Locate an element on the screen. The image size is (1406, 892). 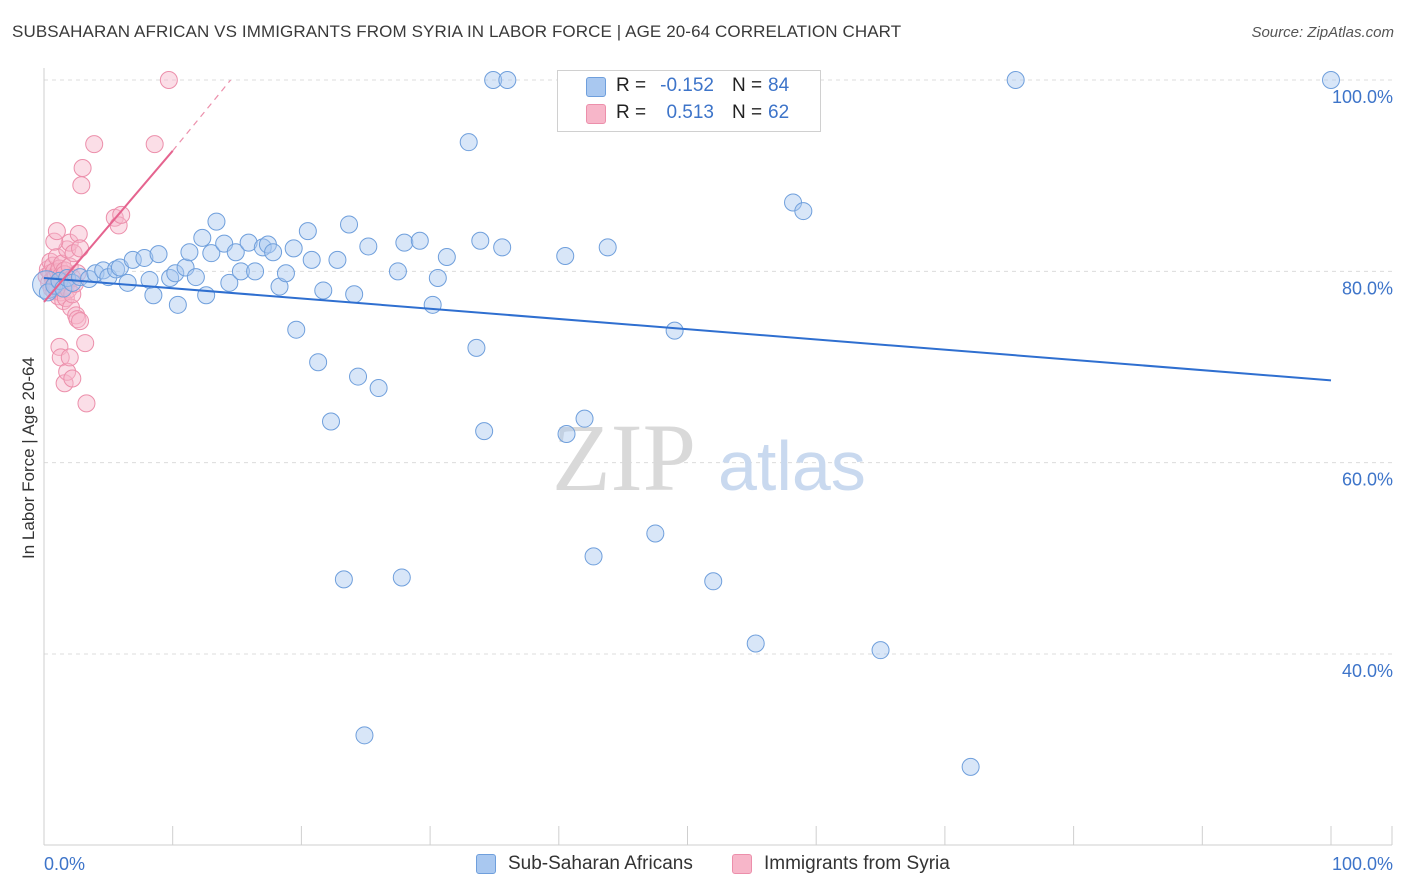
watermark-zip: ZIP is located at coordinates (624, 457).